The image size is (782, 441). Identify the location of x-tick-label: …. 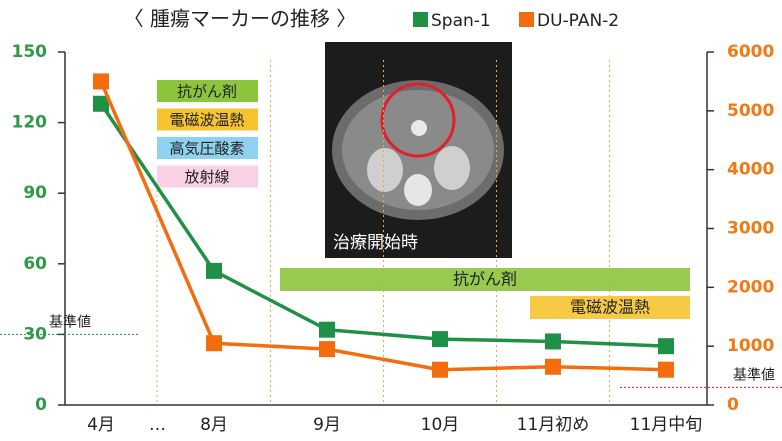
(157, 425).